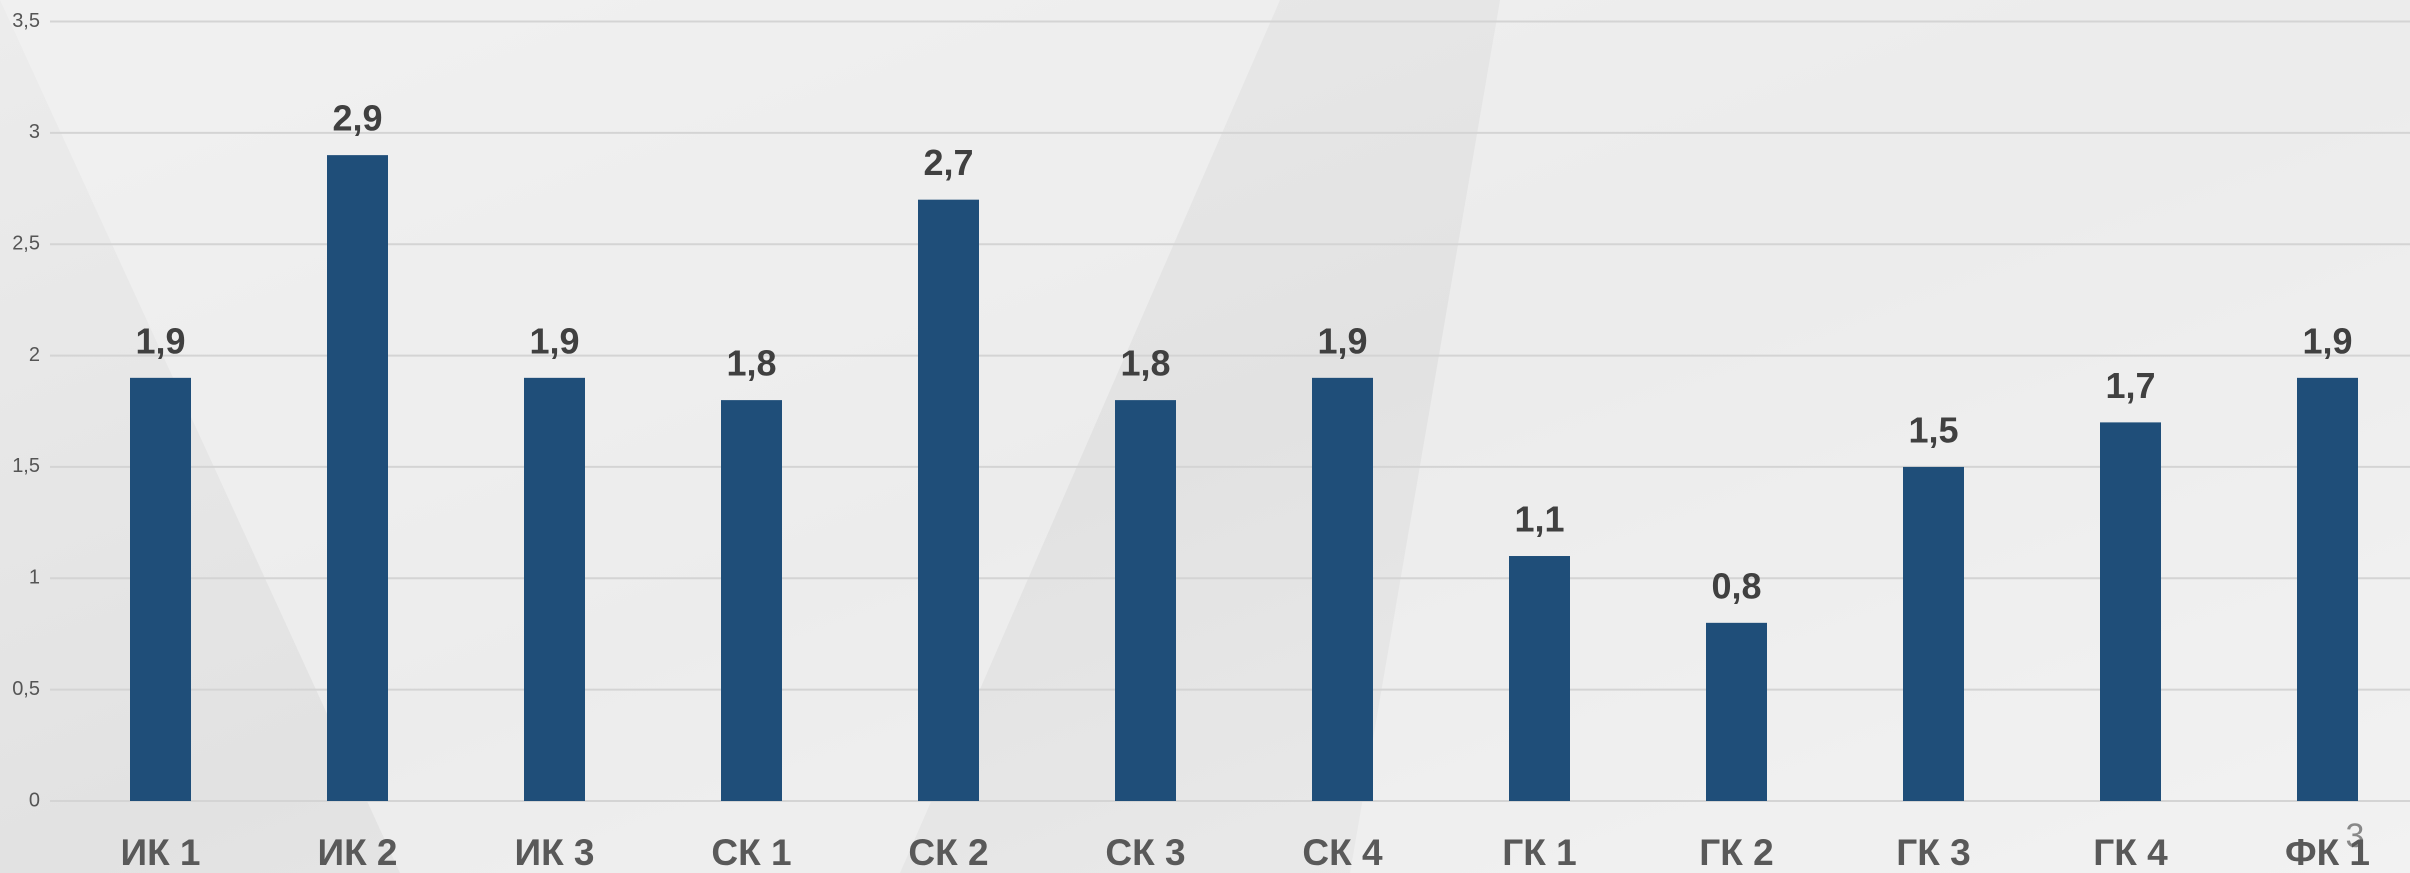 This screenshot has width=2410, height=873. What do you see at coordinates (1145, 852) in the screenshot?
I see `x-tick-label: СК 3` at bounding box center [1145, 852].